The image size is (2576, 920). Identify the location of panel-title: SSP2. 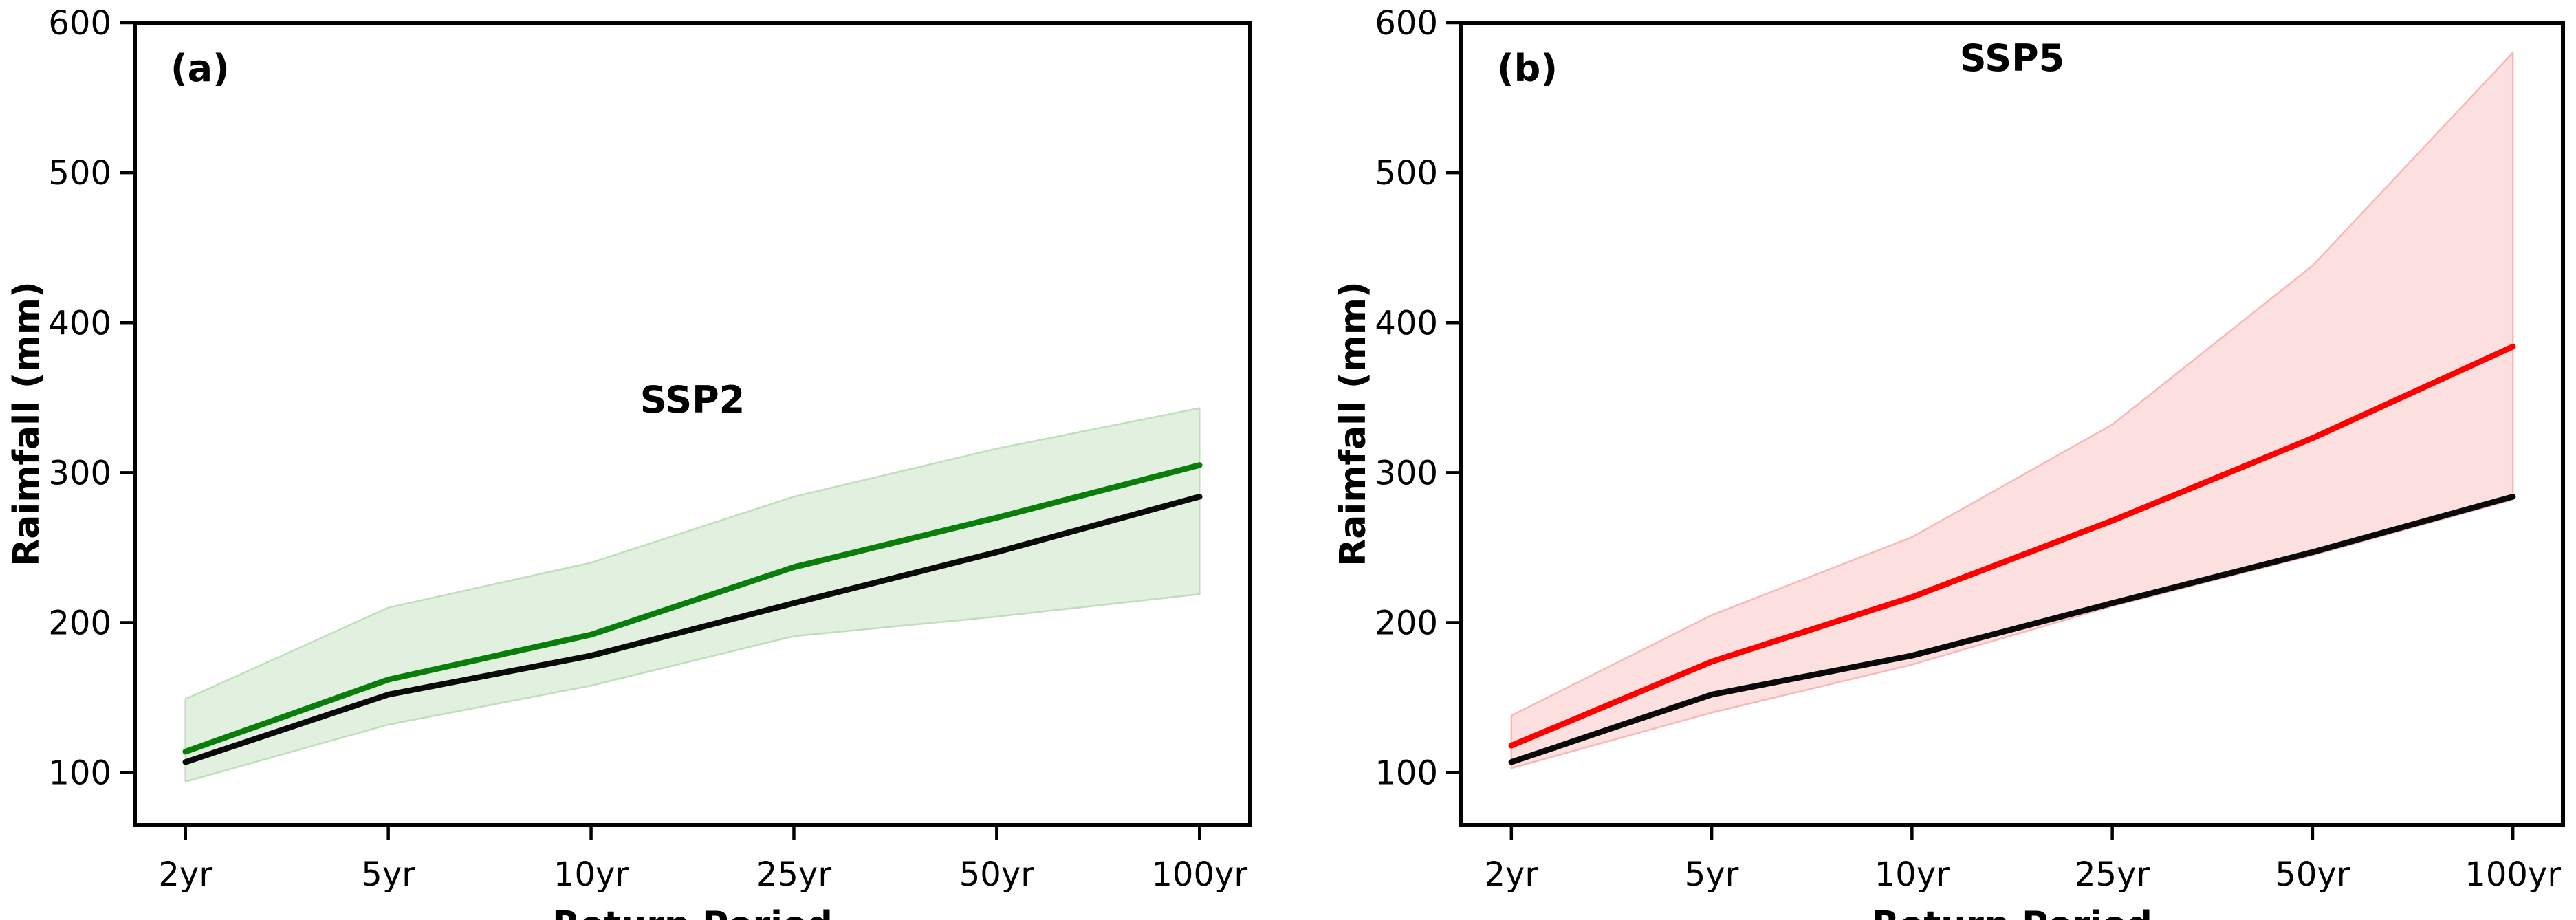
(692, 399).